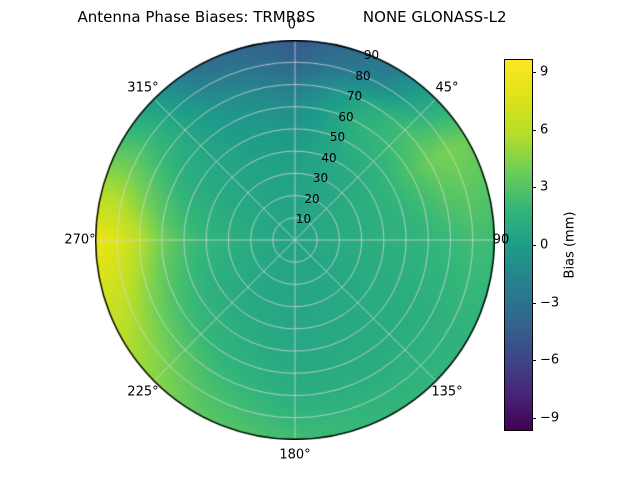  I want to click on zenith-tick-label: 40, so click(329, 157).